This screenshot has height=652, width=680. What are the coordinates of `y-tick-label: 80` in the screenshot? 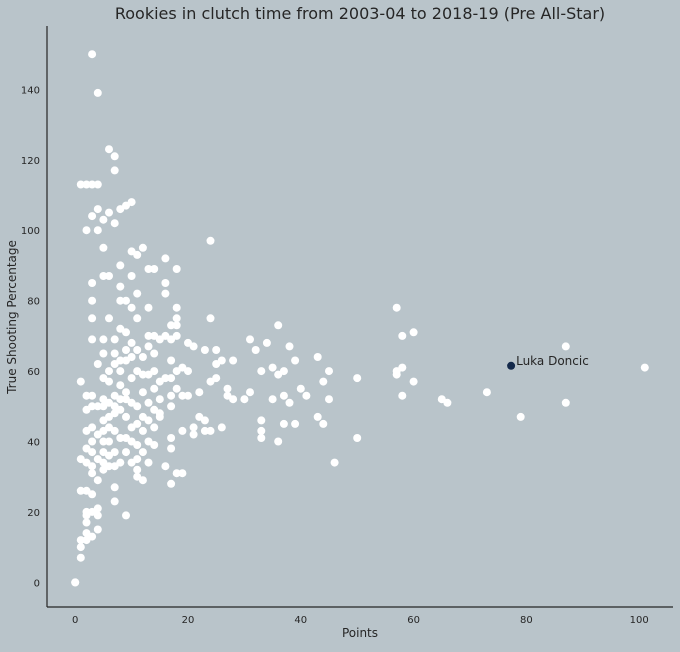 It's located at (33, 302).